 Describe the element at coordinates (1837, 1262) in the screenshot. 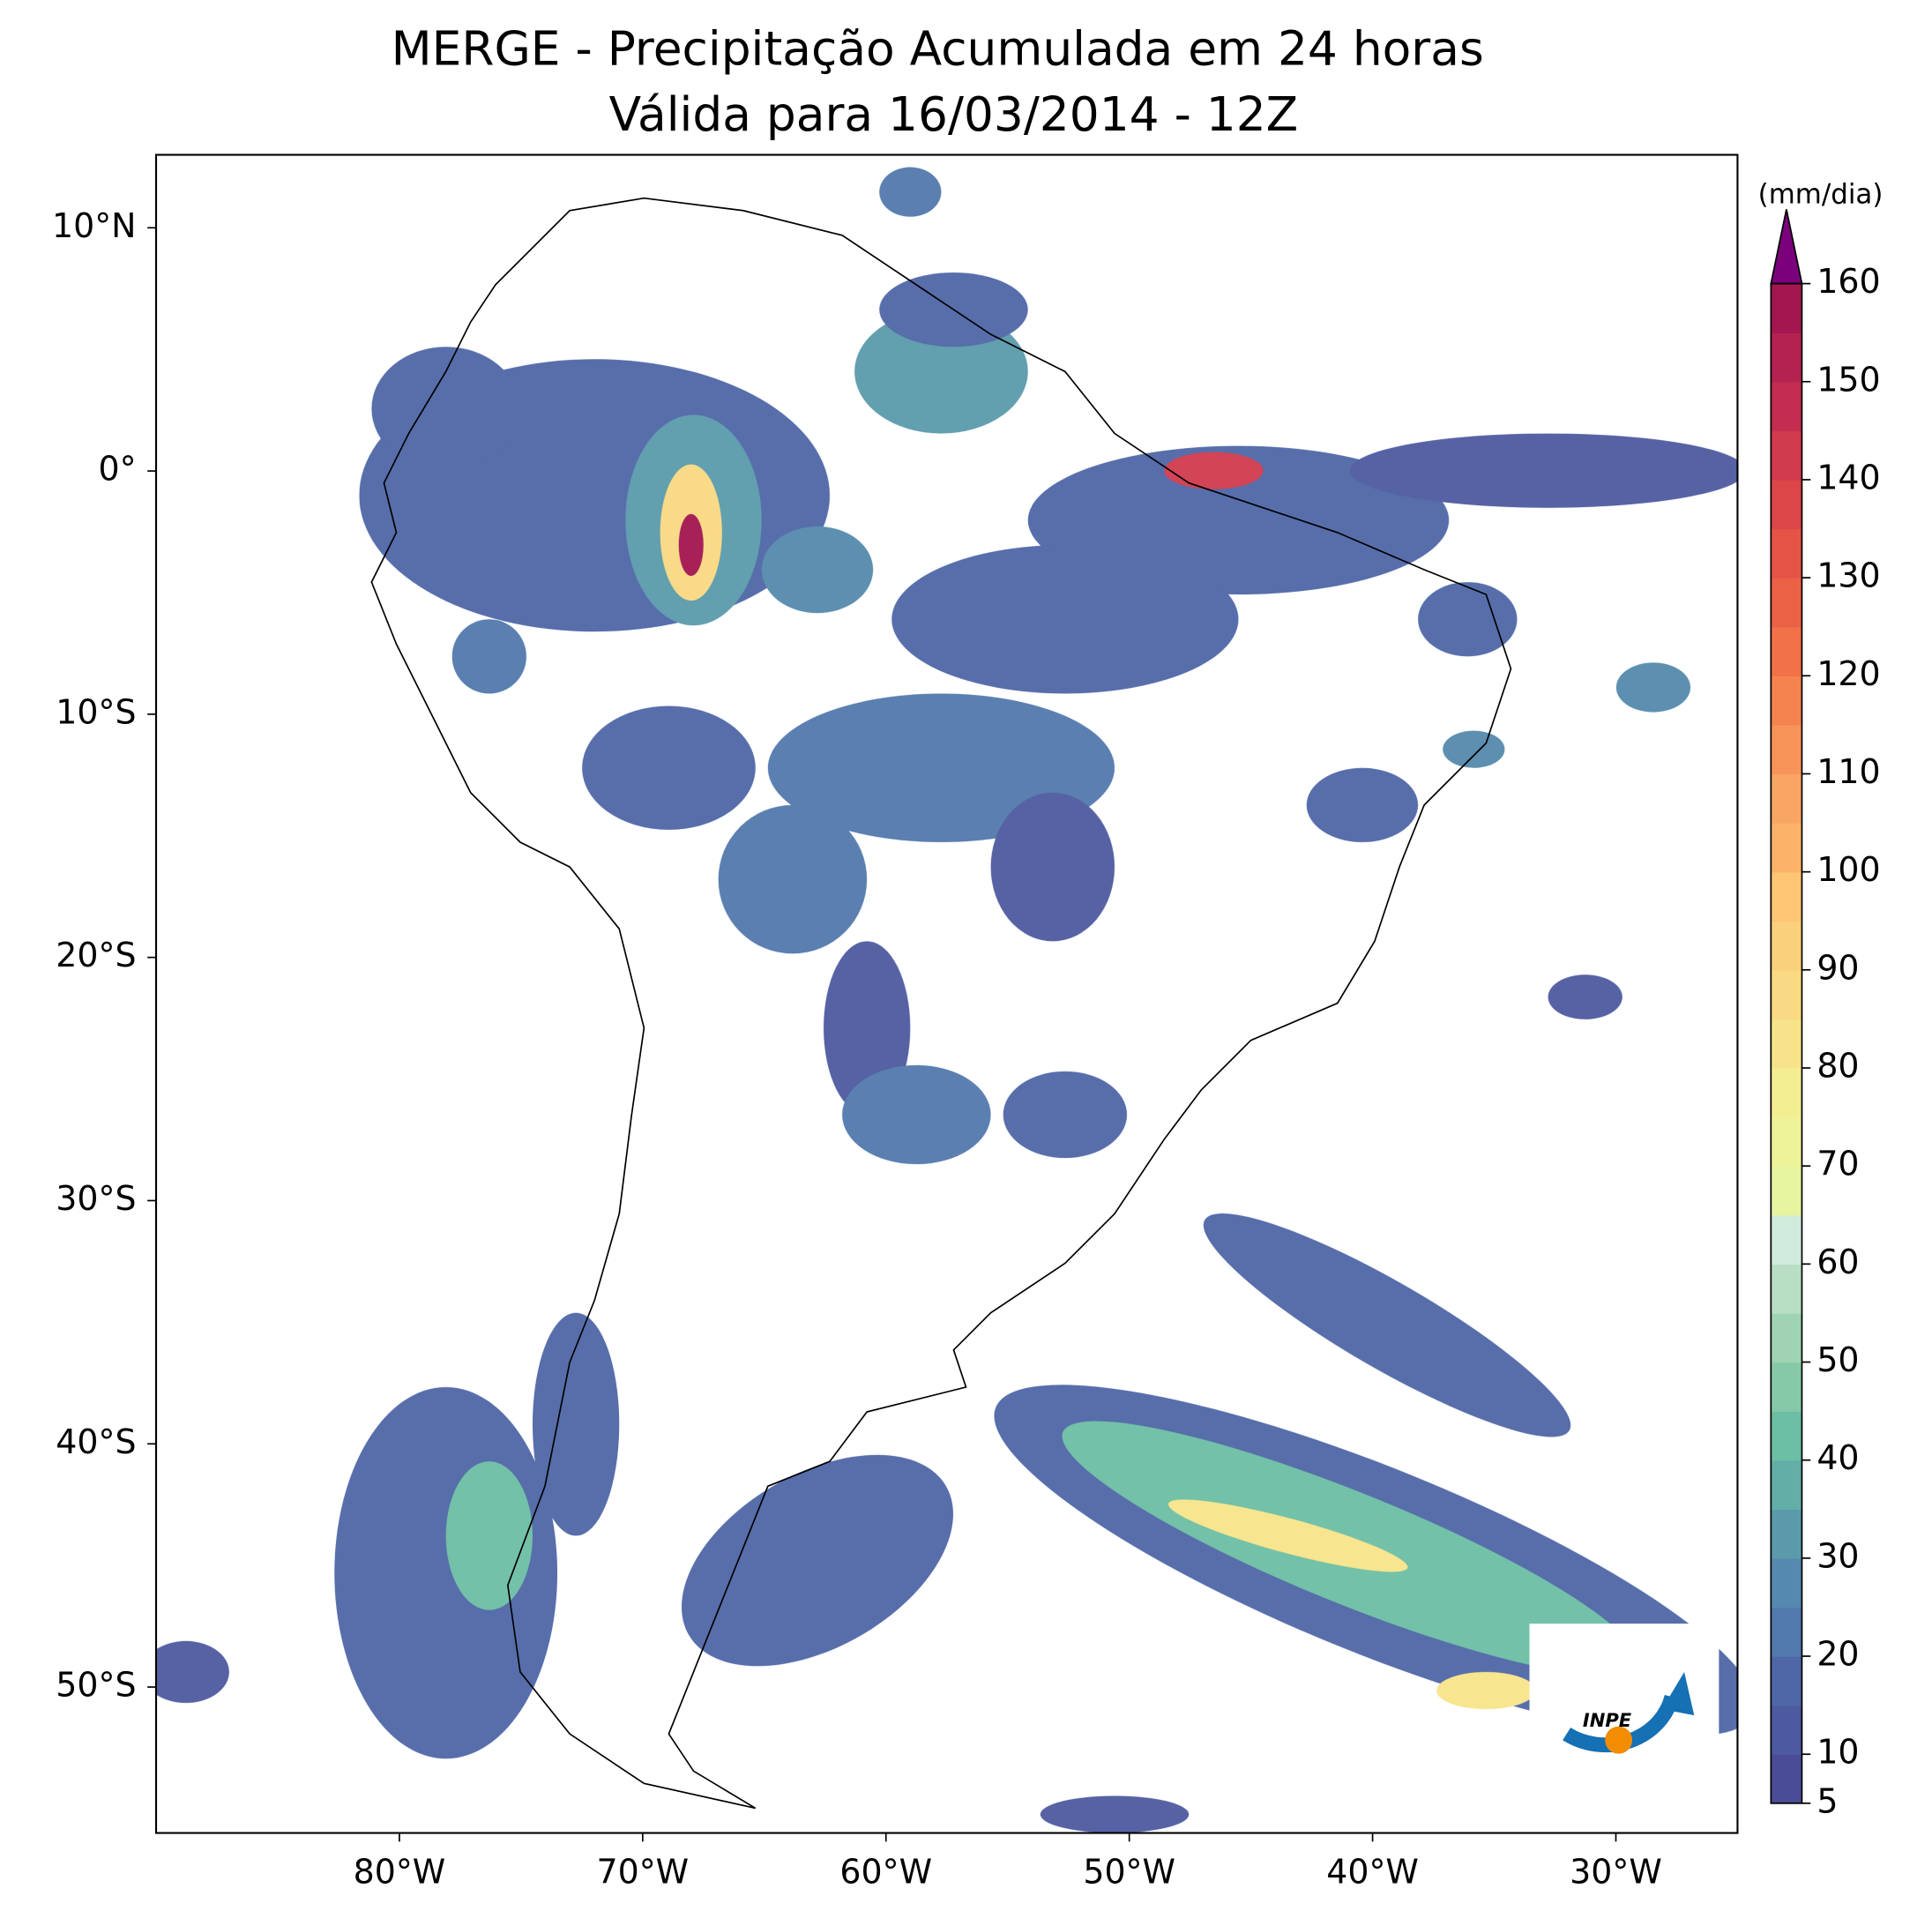

I see `colorbar-tick-label: 60` at that location.